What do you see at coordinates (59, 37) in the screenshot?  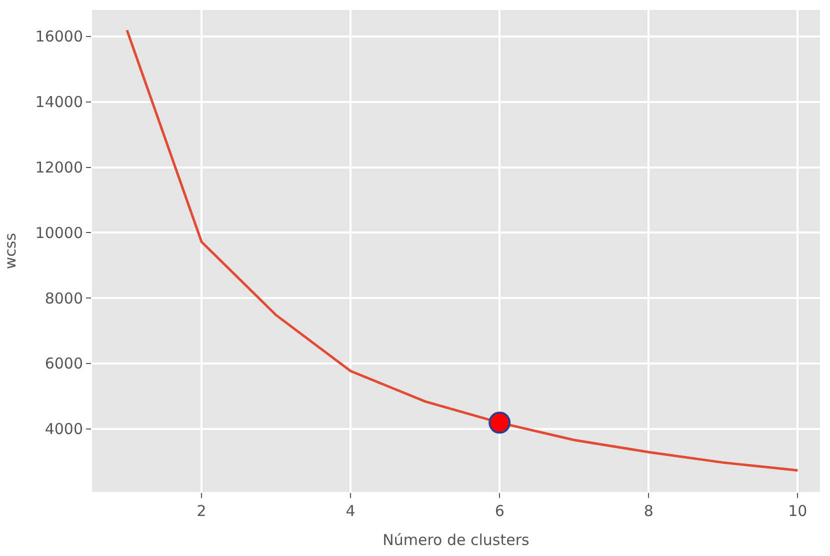 I see `y-tick-label: 16000` at bounding box center [59, 37].